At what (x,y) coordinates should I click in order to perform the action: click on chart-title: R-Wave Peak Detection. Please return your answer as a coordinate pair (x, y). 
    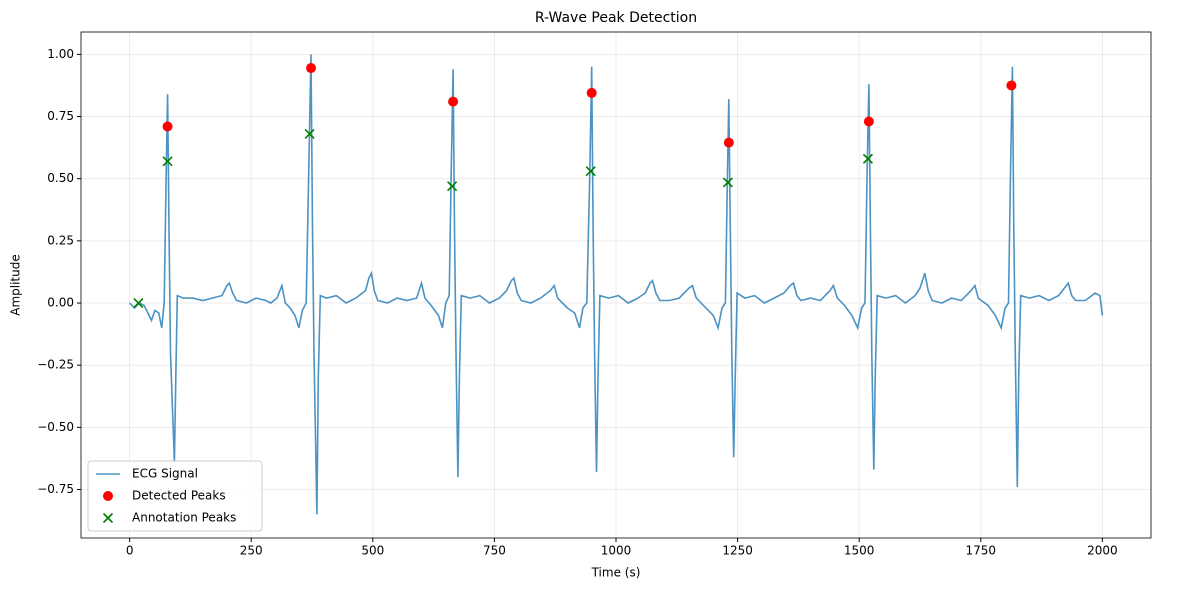
    Looking at the image, I should click on (616, 18).